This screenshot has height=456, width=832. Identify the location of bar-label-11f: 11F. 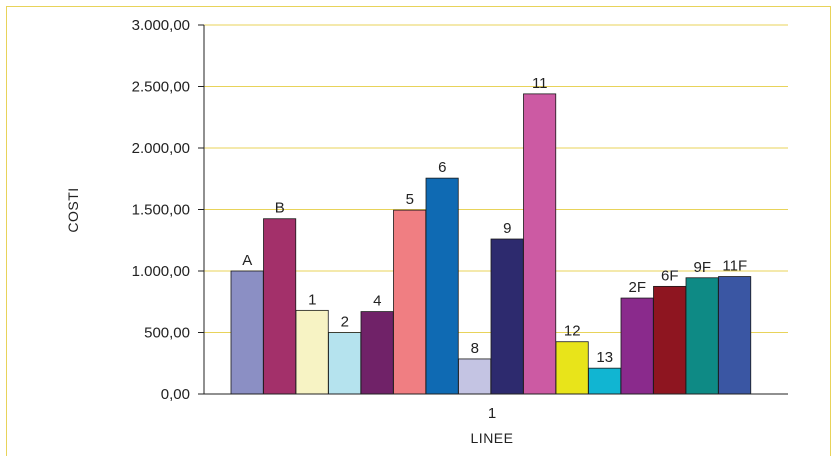
(734, 266).